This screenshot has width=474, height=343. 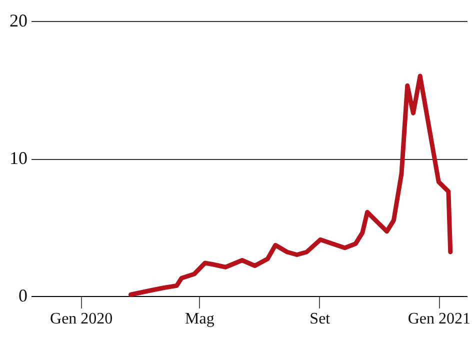 I want to click on x-tick-label: Set, so click(x=320, y=319).